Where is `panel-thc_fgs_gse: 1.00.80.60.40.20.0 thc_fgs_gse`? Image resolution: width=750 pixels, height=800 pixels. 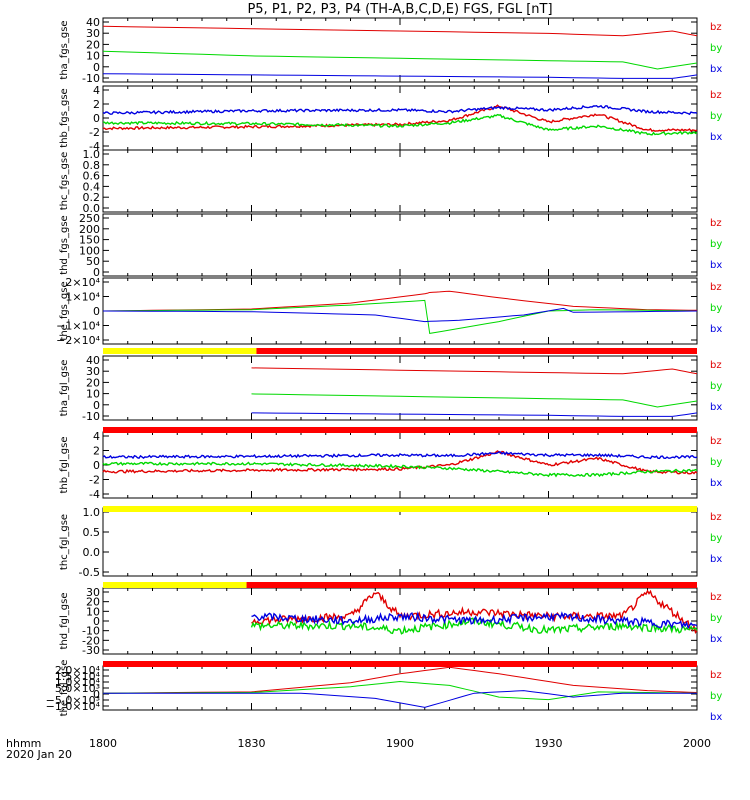
panel-thc_fgs_gse: 1.00.80.60.40.20.0 thc_fgs_gse is located at coordinates (378, 181).